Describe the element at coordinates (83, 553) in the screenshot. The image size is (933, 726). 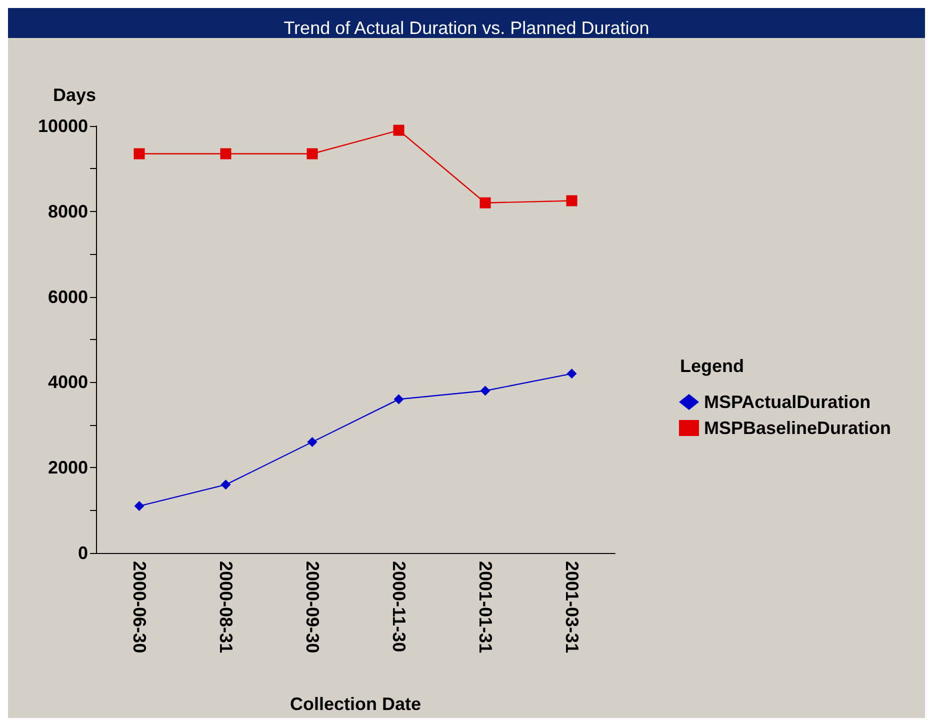
I see `y-tick-label: 0` at that location.